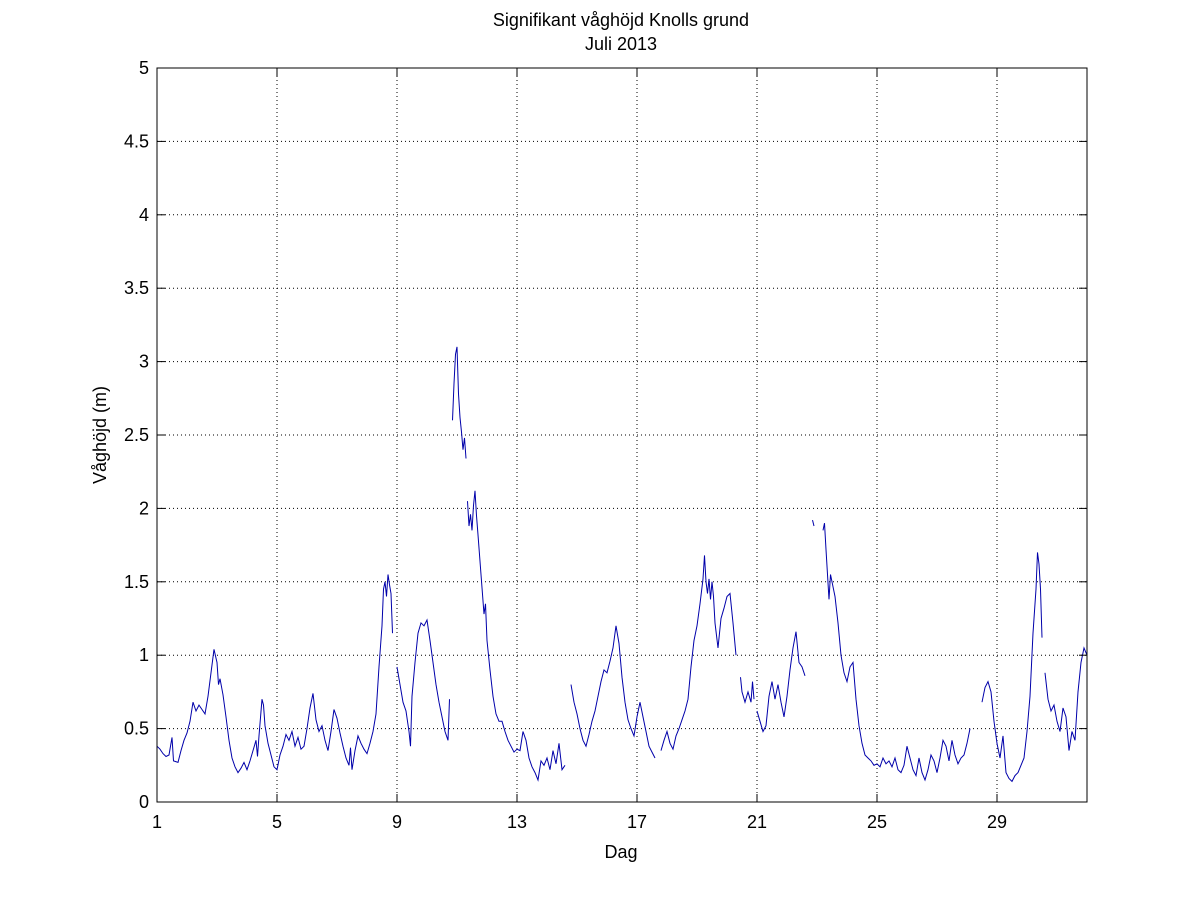  Describe the element at coordinates (144, 802) in the screenshot. I see `y-tick-label: 0` at that location.